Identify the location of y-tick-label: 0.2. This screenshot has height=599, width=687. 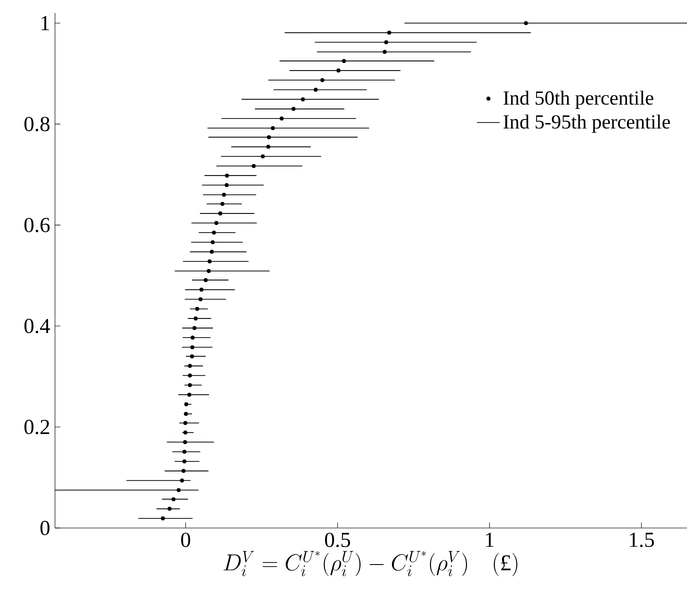
(37, 427).